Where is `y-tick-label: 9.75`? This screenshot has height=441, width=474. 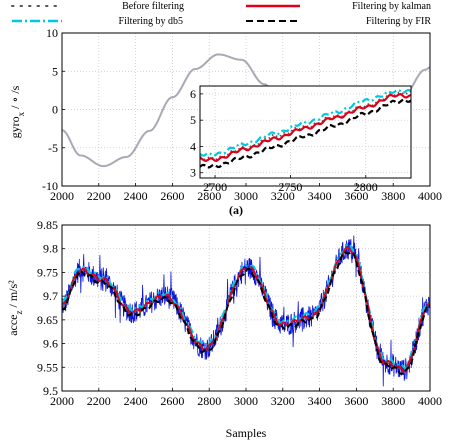 y-tick-label: 9.75 is located at coordinates (47, 272).